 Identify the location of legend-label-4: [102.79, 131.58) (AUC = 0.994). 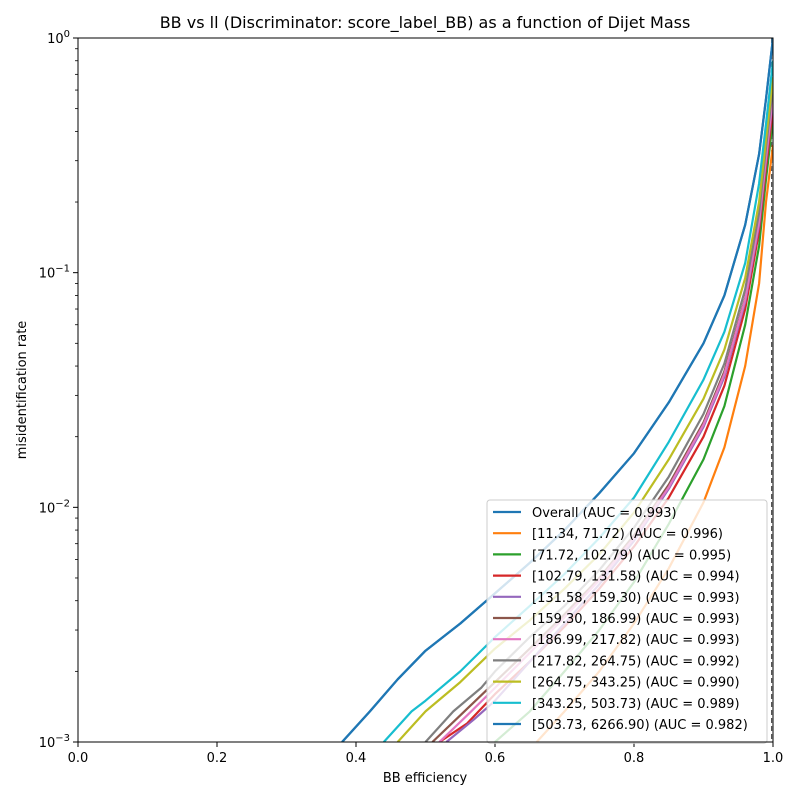
(636, 577).